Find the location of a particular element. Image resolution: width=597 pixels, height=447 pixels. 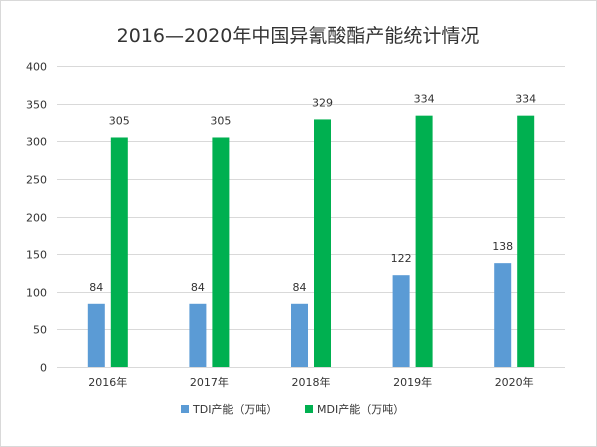

legend-label-1: MDI产能（万吨） is located at coordinates (360, 409).